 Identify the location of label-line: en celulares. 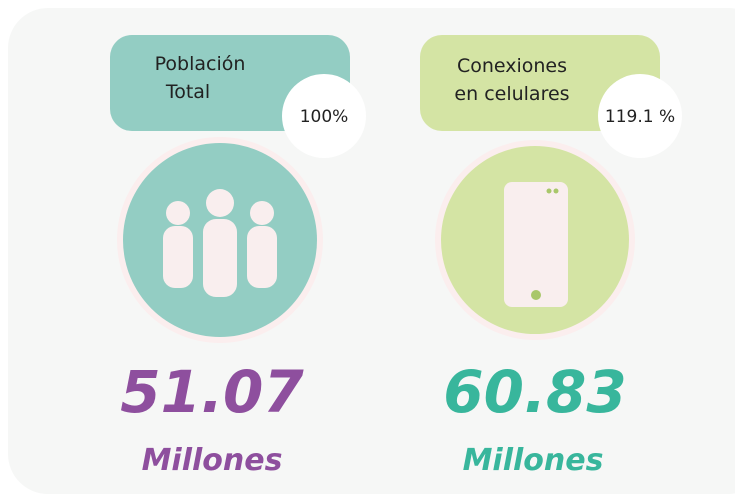
(511, 94).